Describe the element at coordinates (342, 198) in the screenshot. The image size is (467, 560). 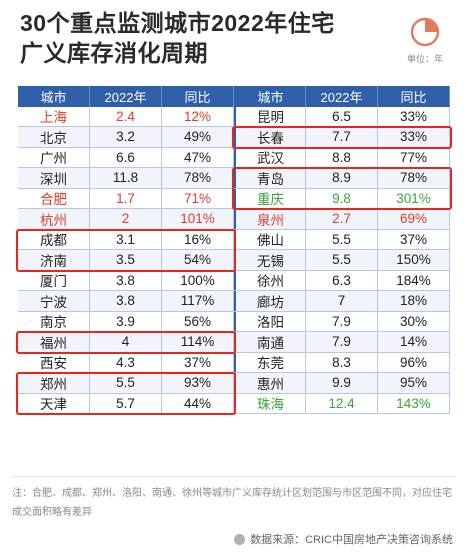
I see `value-cell: 9.8` at that location.